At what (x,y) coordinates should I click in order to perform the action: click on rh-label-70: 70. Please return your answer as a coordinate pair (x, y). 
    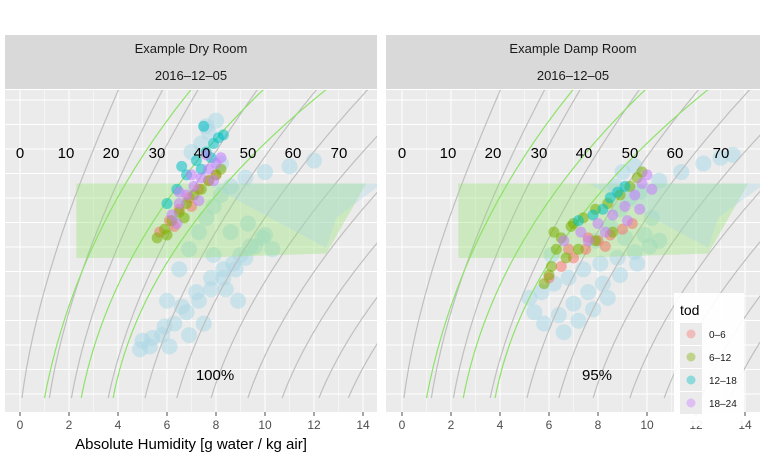
    Looking at the image, I should click on (721, 153).